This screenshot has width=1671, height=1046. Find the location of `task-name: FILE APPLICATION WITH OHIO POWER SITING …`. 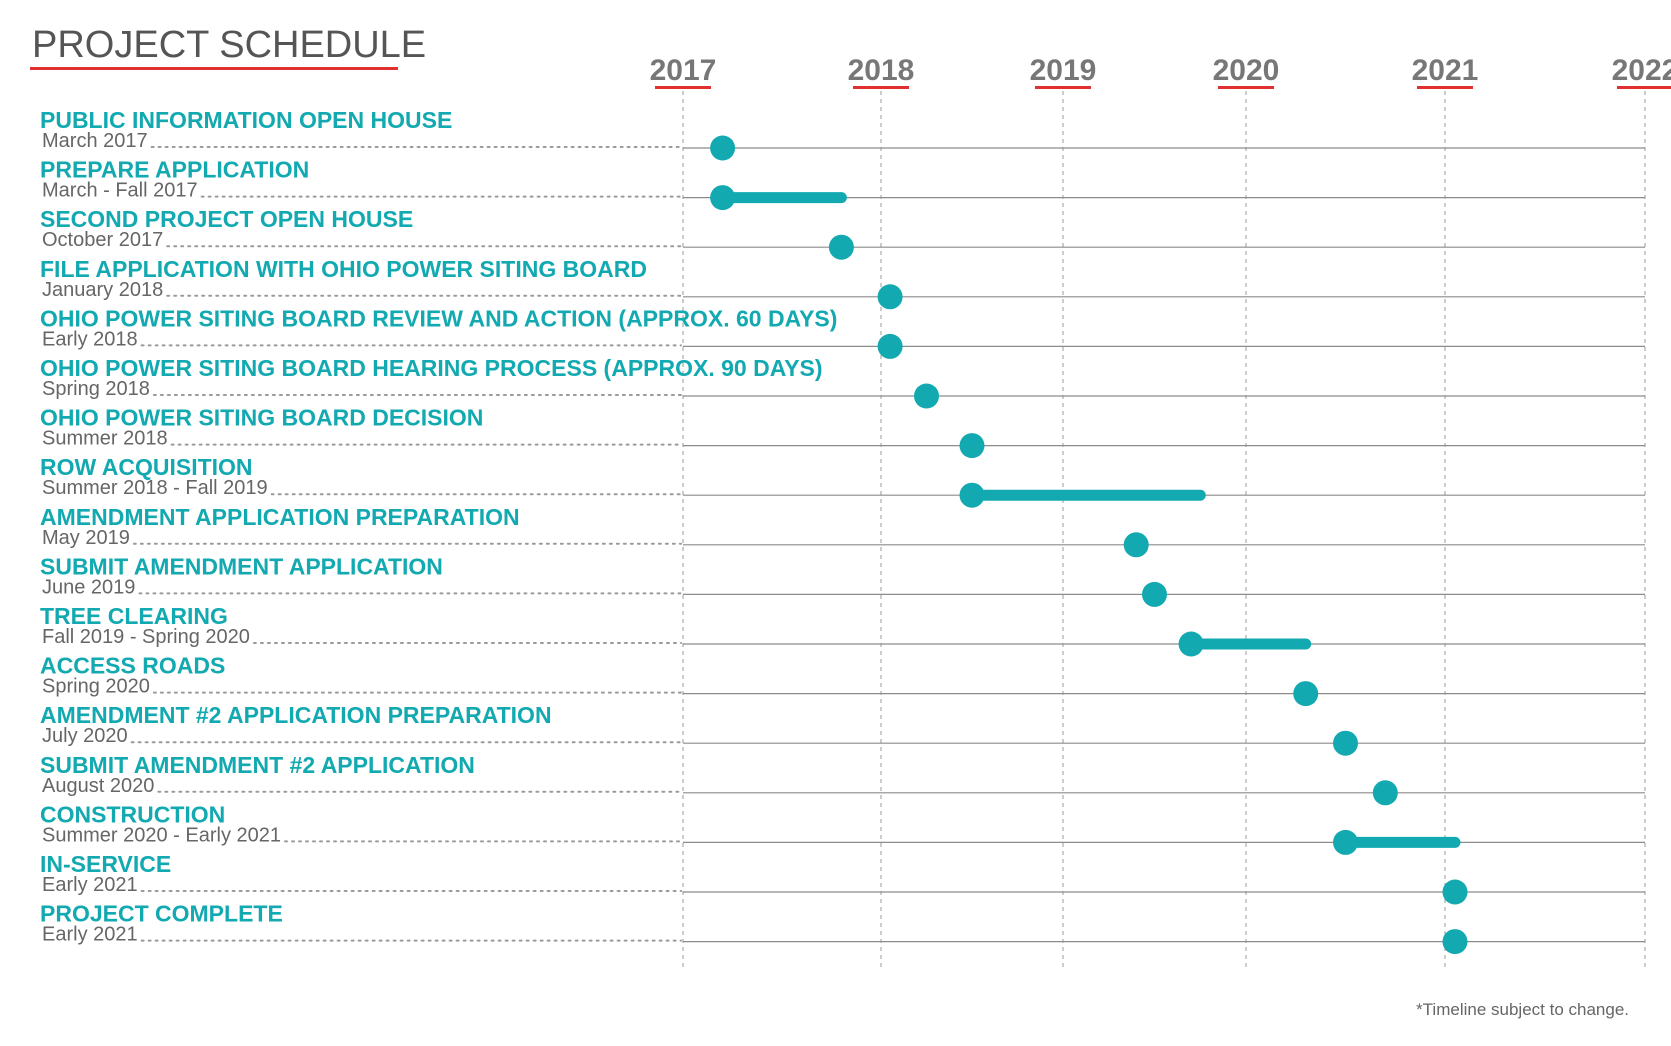

task-name: FILE APPLICATION WITH OHIO POWER SITING … is located at coordinates (343, 269).